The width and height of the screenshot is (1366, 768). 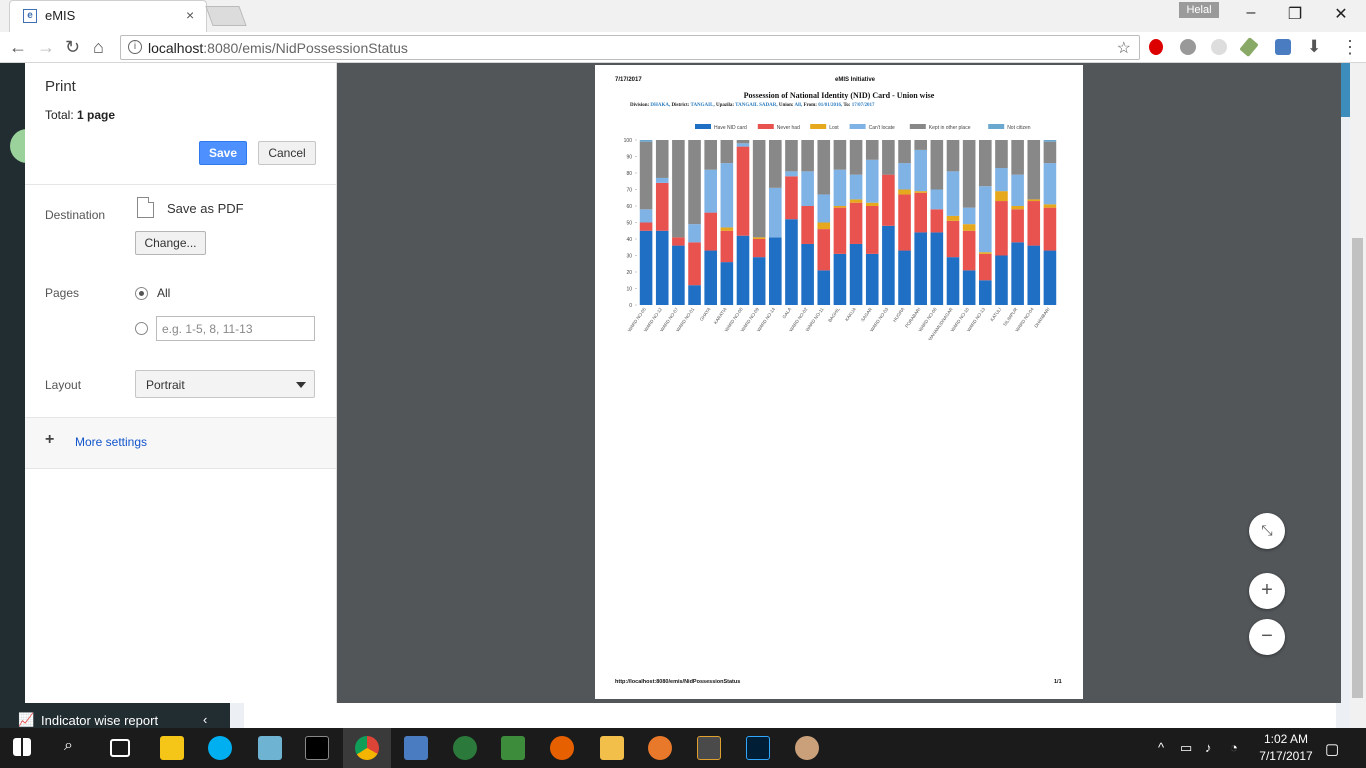 What do you see at coordinates (46, 47) in the screenshot?
I see `forward-icon: →` at bounding box center [46, 47].